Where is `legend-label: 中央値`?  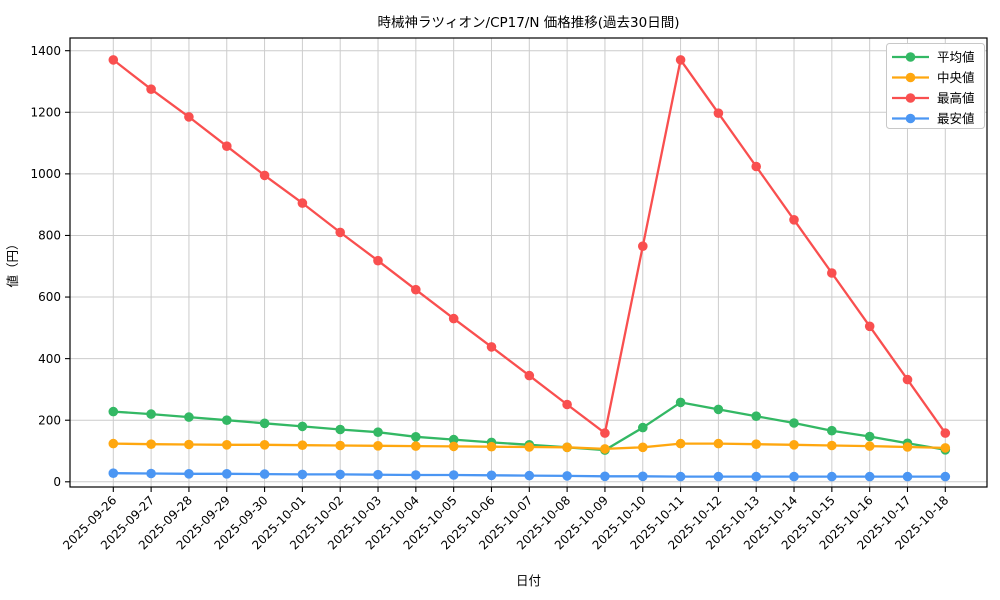 legend-label: 中央値 is located at coordinates (956, 77).